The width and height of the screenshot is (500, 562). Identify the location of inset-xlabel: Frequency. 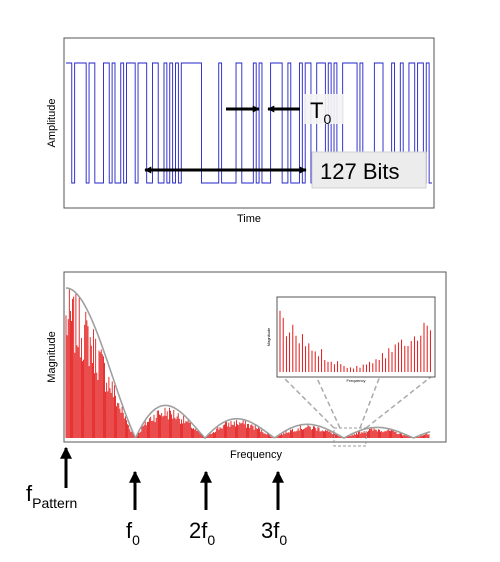
(356, 380).